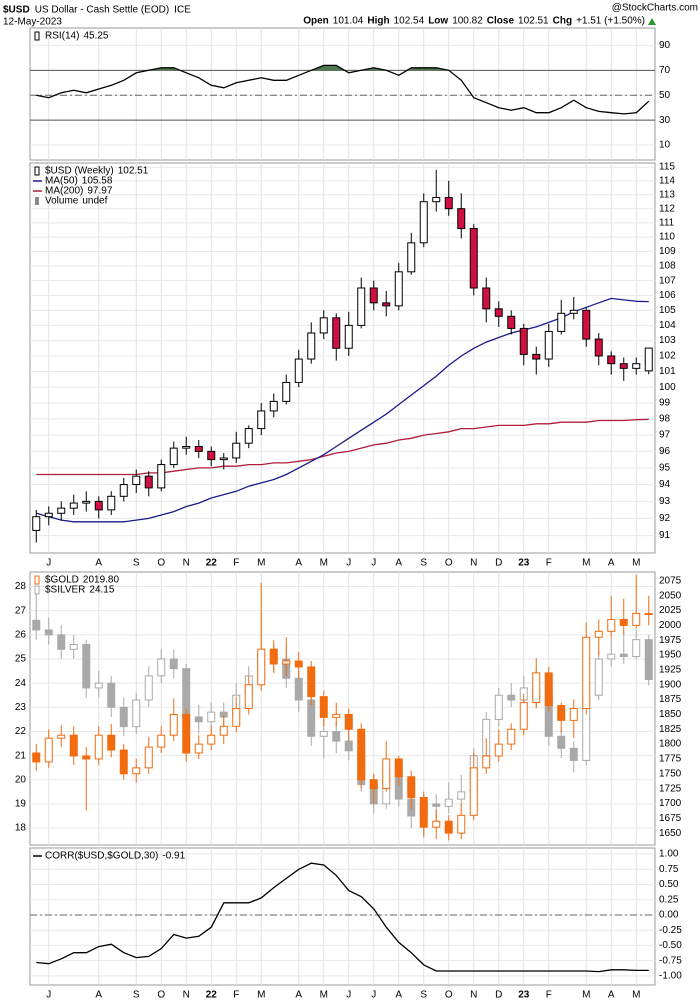 The image size is (700, 1000). Describe the element at coordinates (665, 484) in the screenshot. I see `y-tick-label: 94` at that location.